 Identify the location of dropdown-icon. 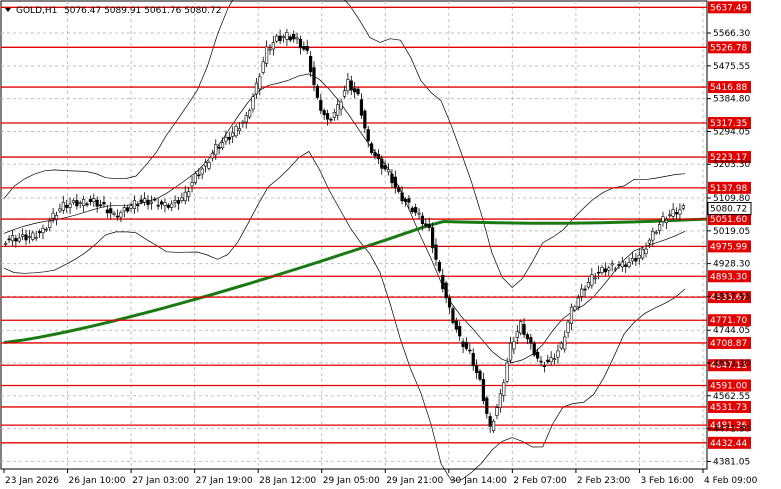
(8, 10).